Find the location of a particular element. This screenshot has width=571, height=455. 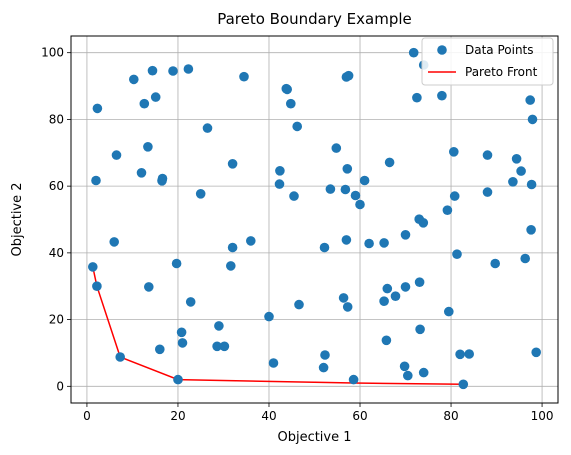

y-tick-label: 20 is located at coordinates (56, 320).